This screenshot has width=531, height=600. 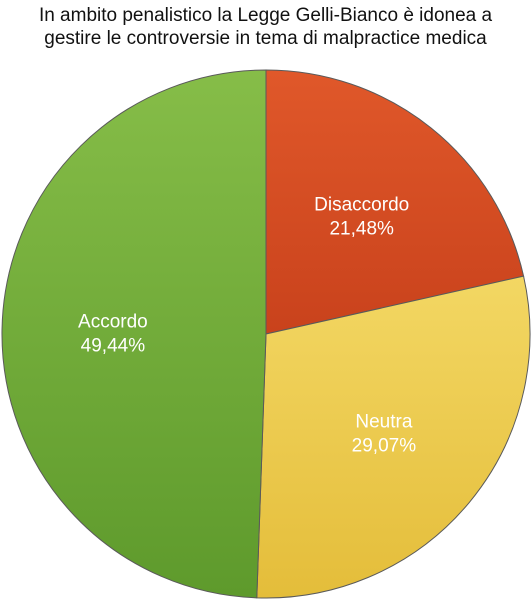 I want to click on slice-label-accordo: Accordo, so click(x=113, y=321).